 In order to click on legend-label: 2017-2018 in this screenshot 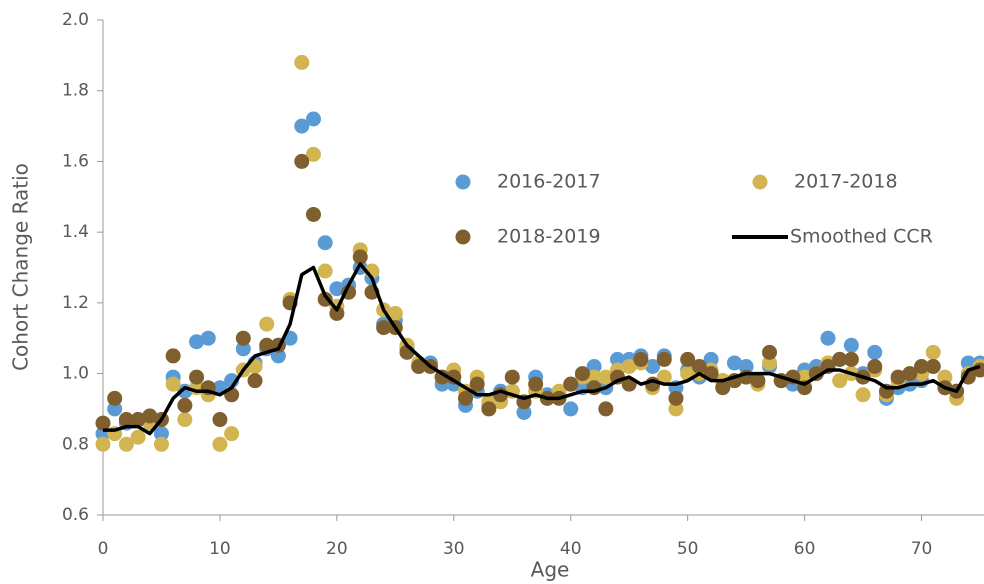, I will do `click(846, 182)`.